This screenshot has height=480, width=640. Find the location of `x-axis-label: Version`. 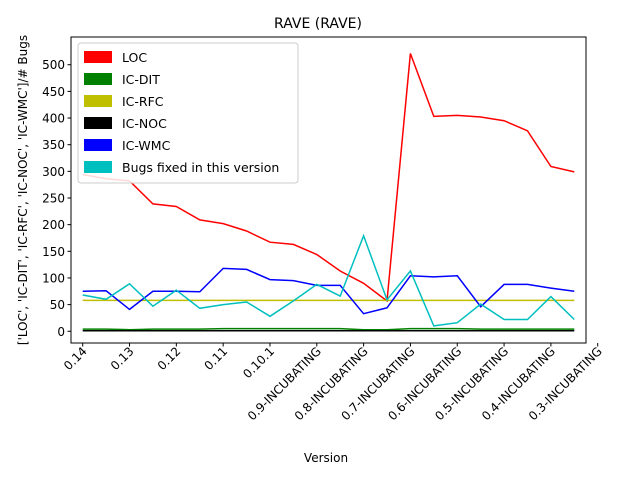

x-axis-label: Version is located at coordinates (326, 458).